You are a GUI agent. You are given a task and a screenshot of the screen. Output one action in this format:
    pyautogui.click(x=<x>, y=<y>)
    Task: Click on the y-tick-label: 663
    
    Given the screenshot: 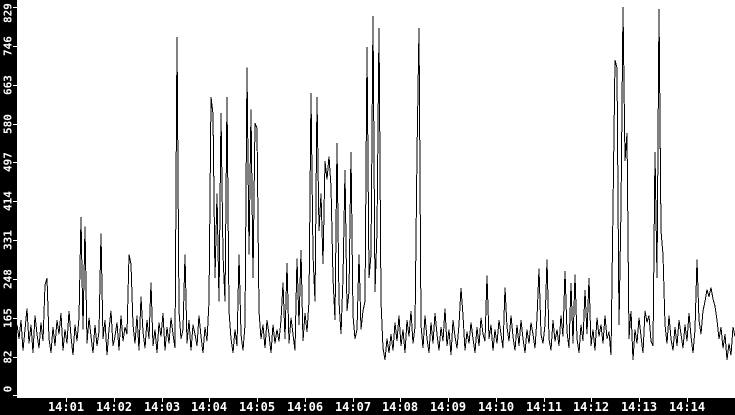 What is the action you would take?
    pyautogui.click(x=8, y=84)
    